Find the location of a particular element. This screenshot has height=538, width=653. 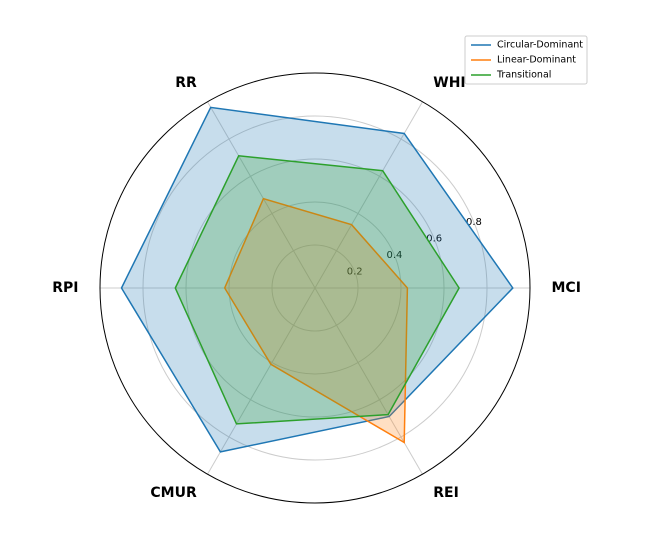

r-tick-label: 0.8 is located at coordinates (474, 222).